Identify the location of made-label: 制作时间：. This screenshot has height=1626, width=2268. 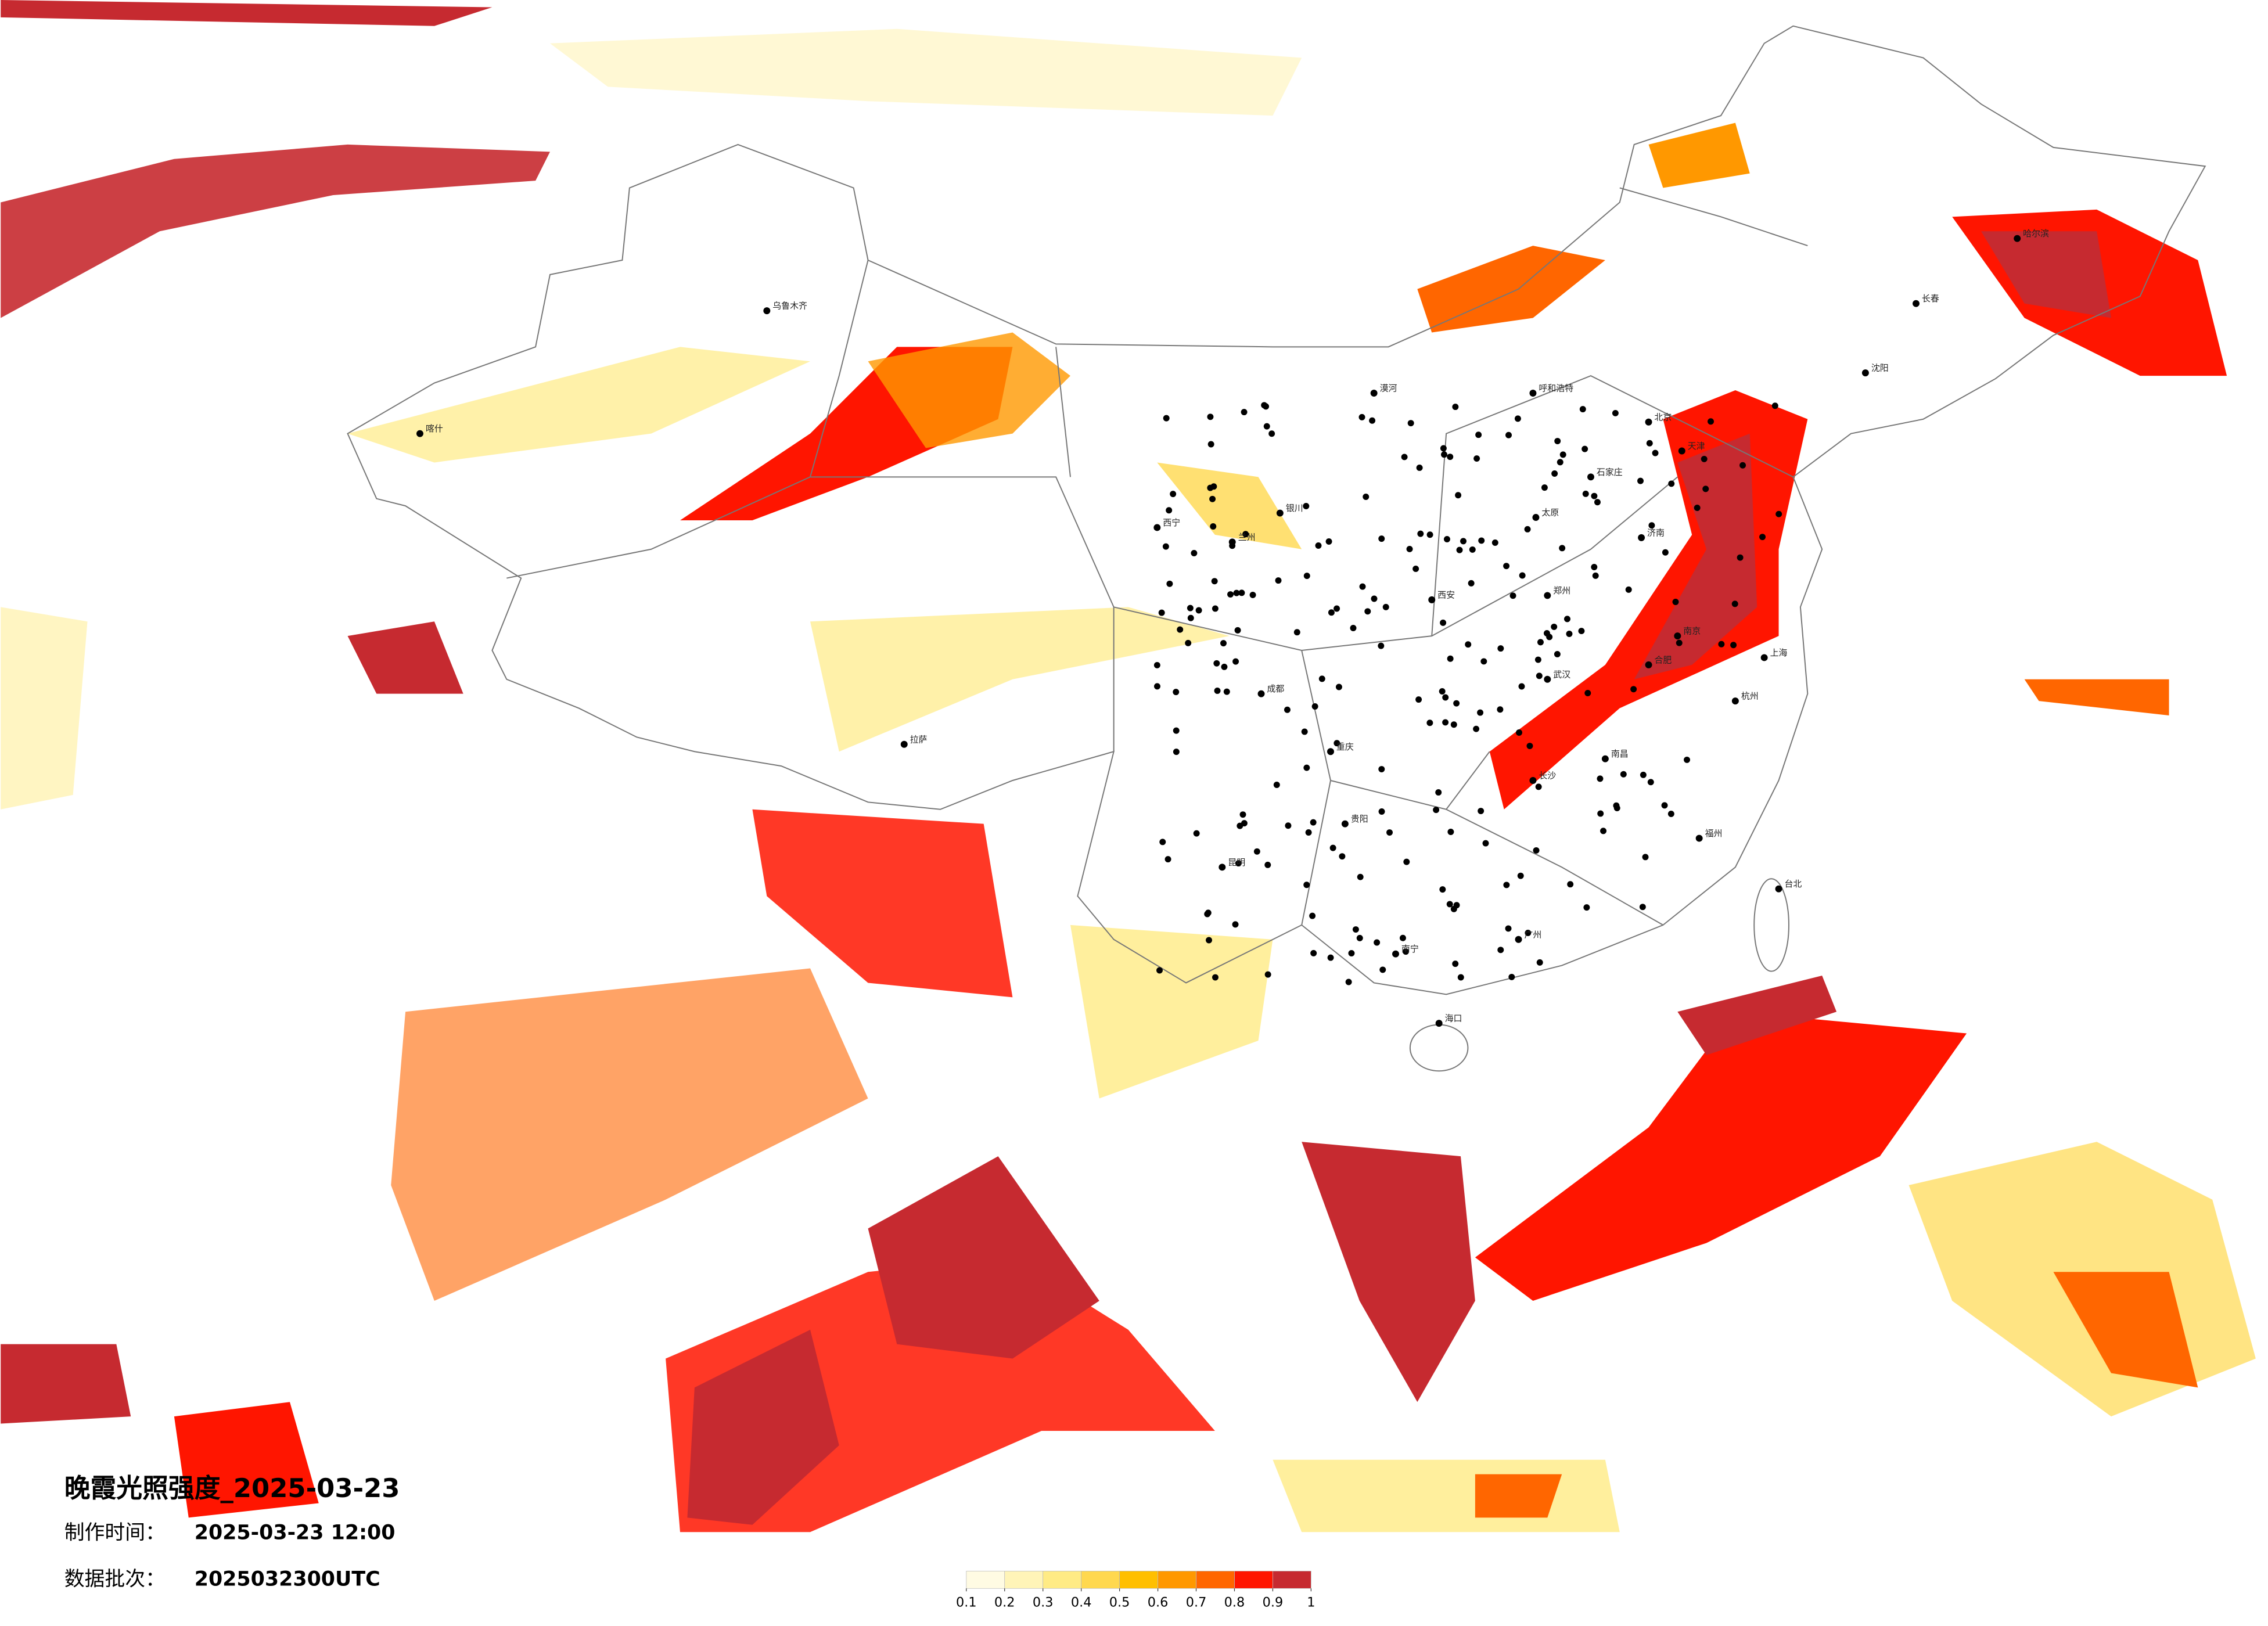
(115, 1533).